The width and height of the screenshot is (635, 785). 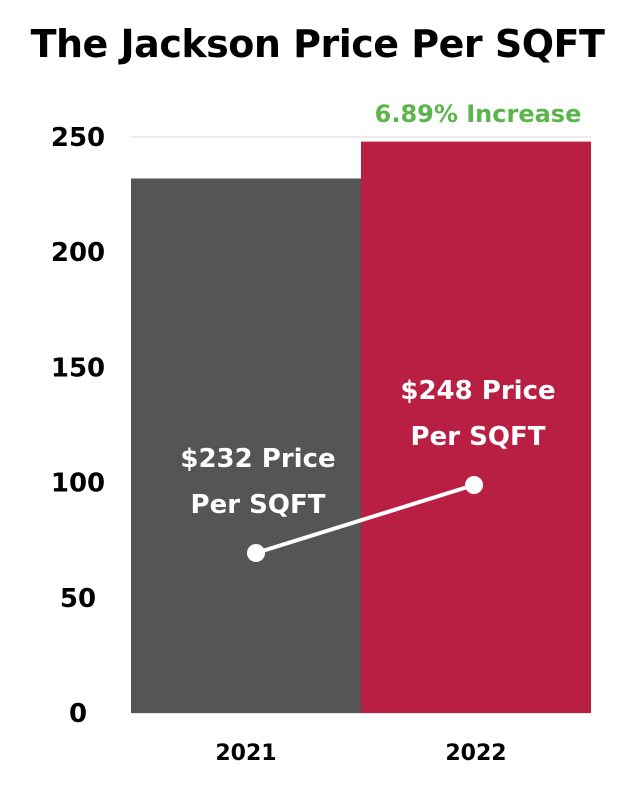 What do you see at coordinates (257, 459) in the screenshot?
I see `data-label: $232 Price` at bounding box center [257, 459].